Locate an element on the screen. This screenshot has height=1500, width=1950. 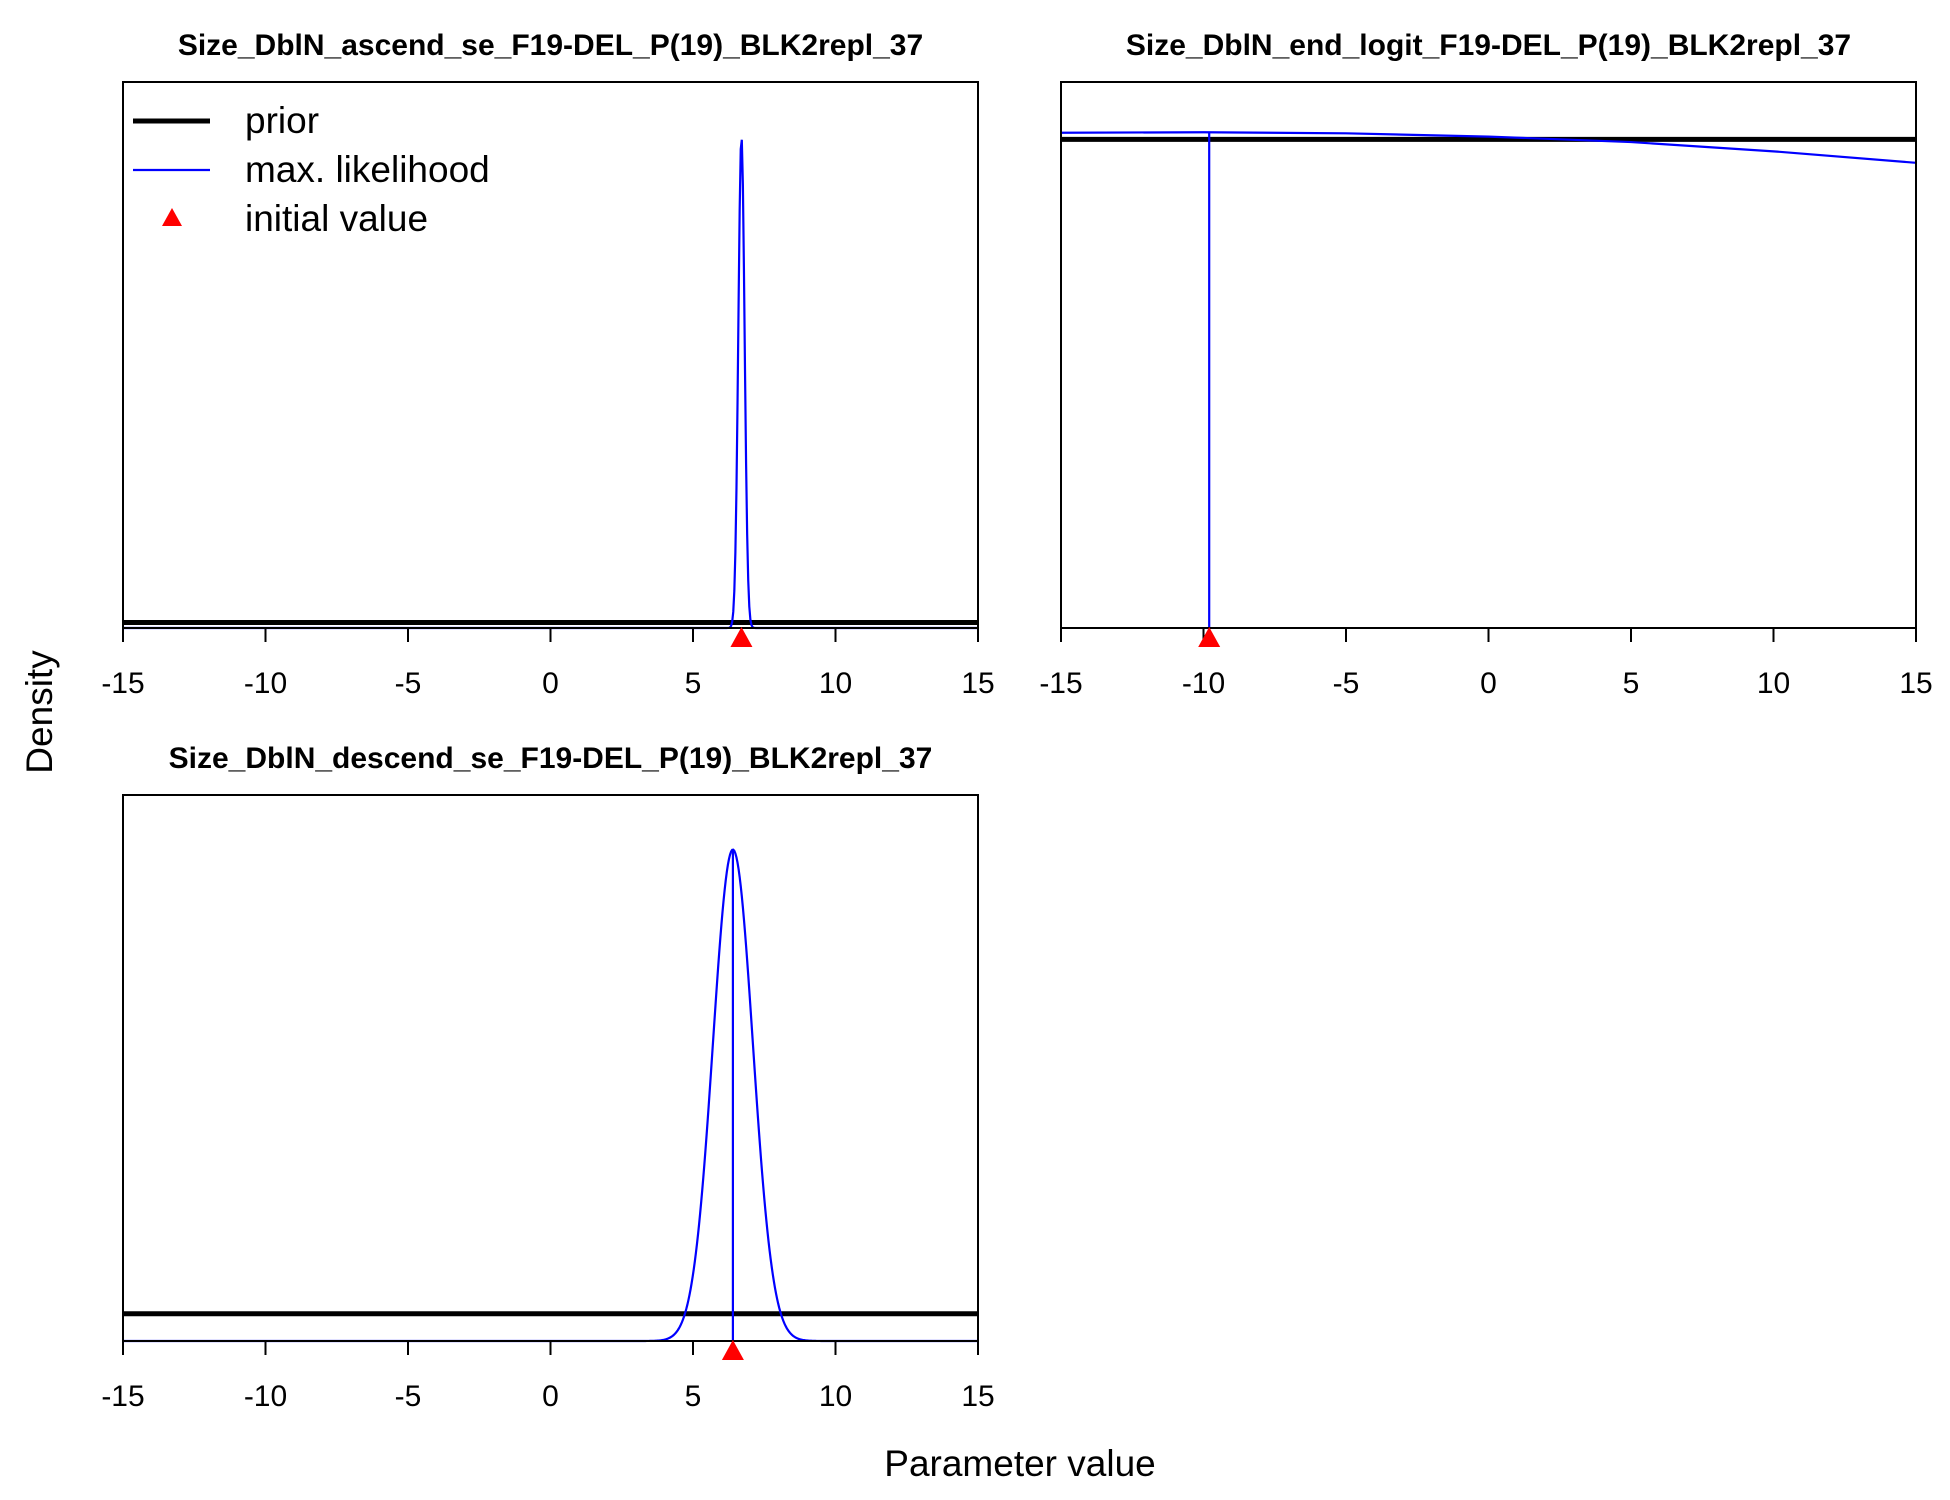
legend: prior max. likelihood initial value is located at coordinates (311, 169).